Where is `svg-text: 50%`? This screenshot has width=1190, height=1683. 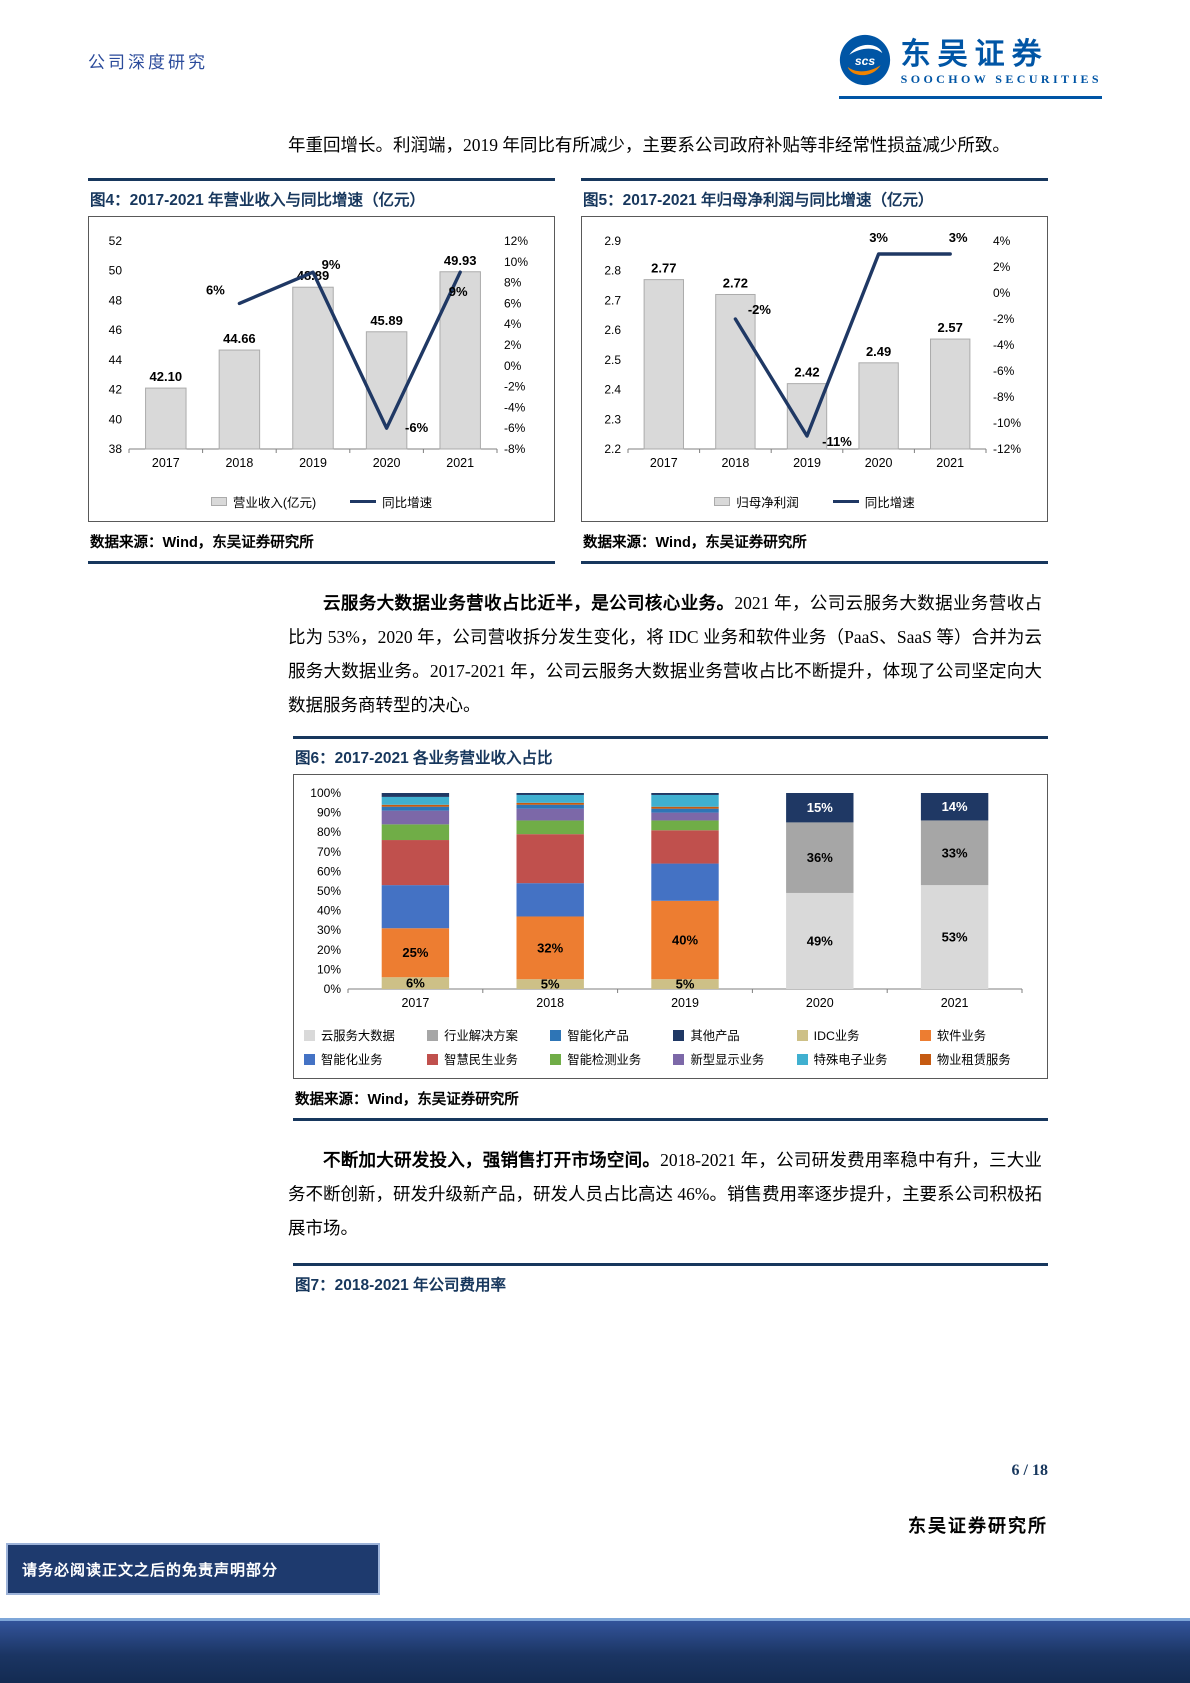
svg-text: 50% is located at coordinates (329, 891).